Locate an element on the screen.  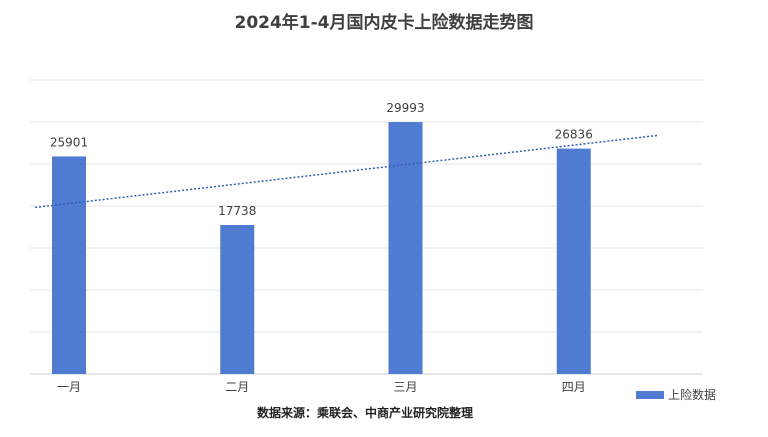
legend: 上险数据 is located at coordinates (676, 394).